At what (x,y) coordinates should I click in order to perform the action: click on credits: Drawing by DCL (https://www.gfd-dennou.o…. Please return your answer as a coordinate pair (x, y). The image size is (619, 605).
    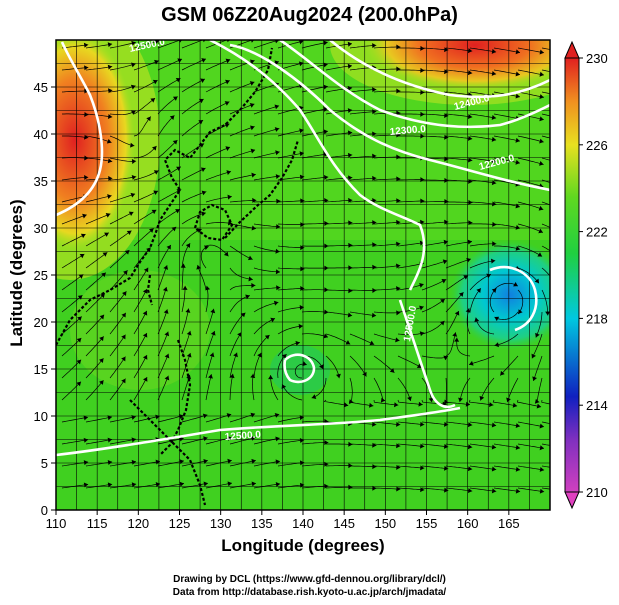
    Looking at the image, I should click on (309, 586).